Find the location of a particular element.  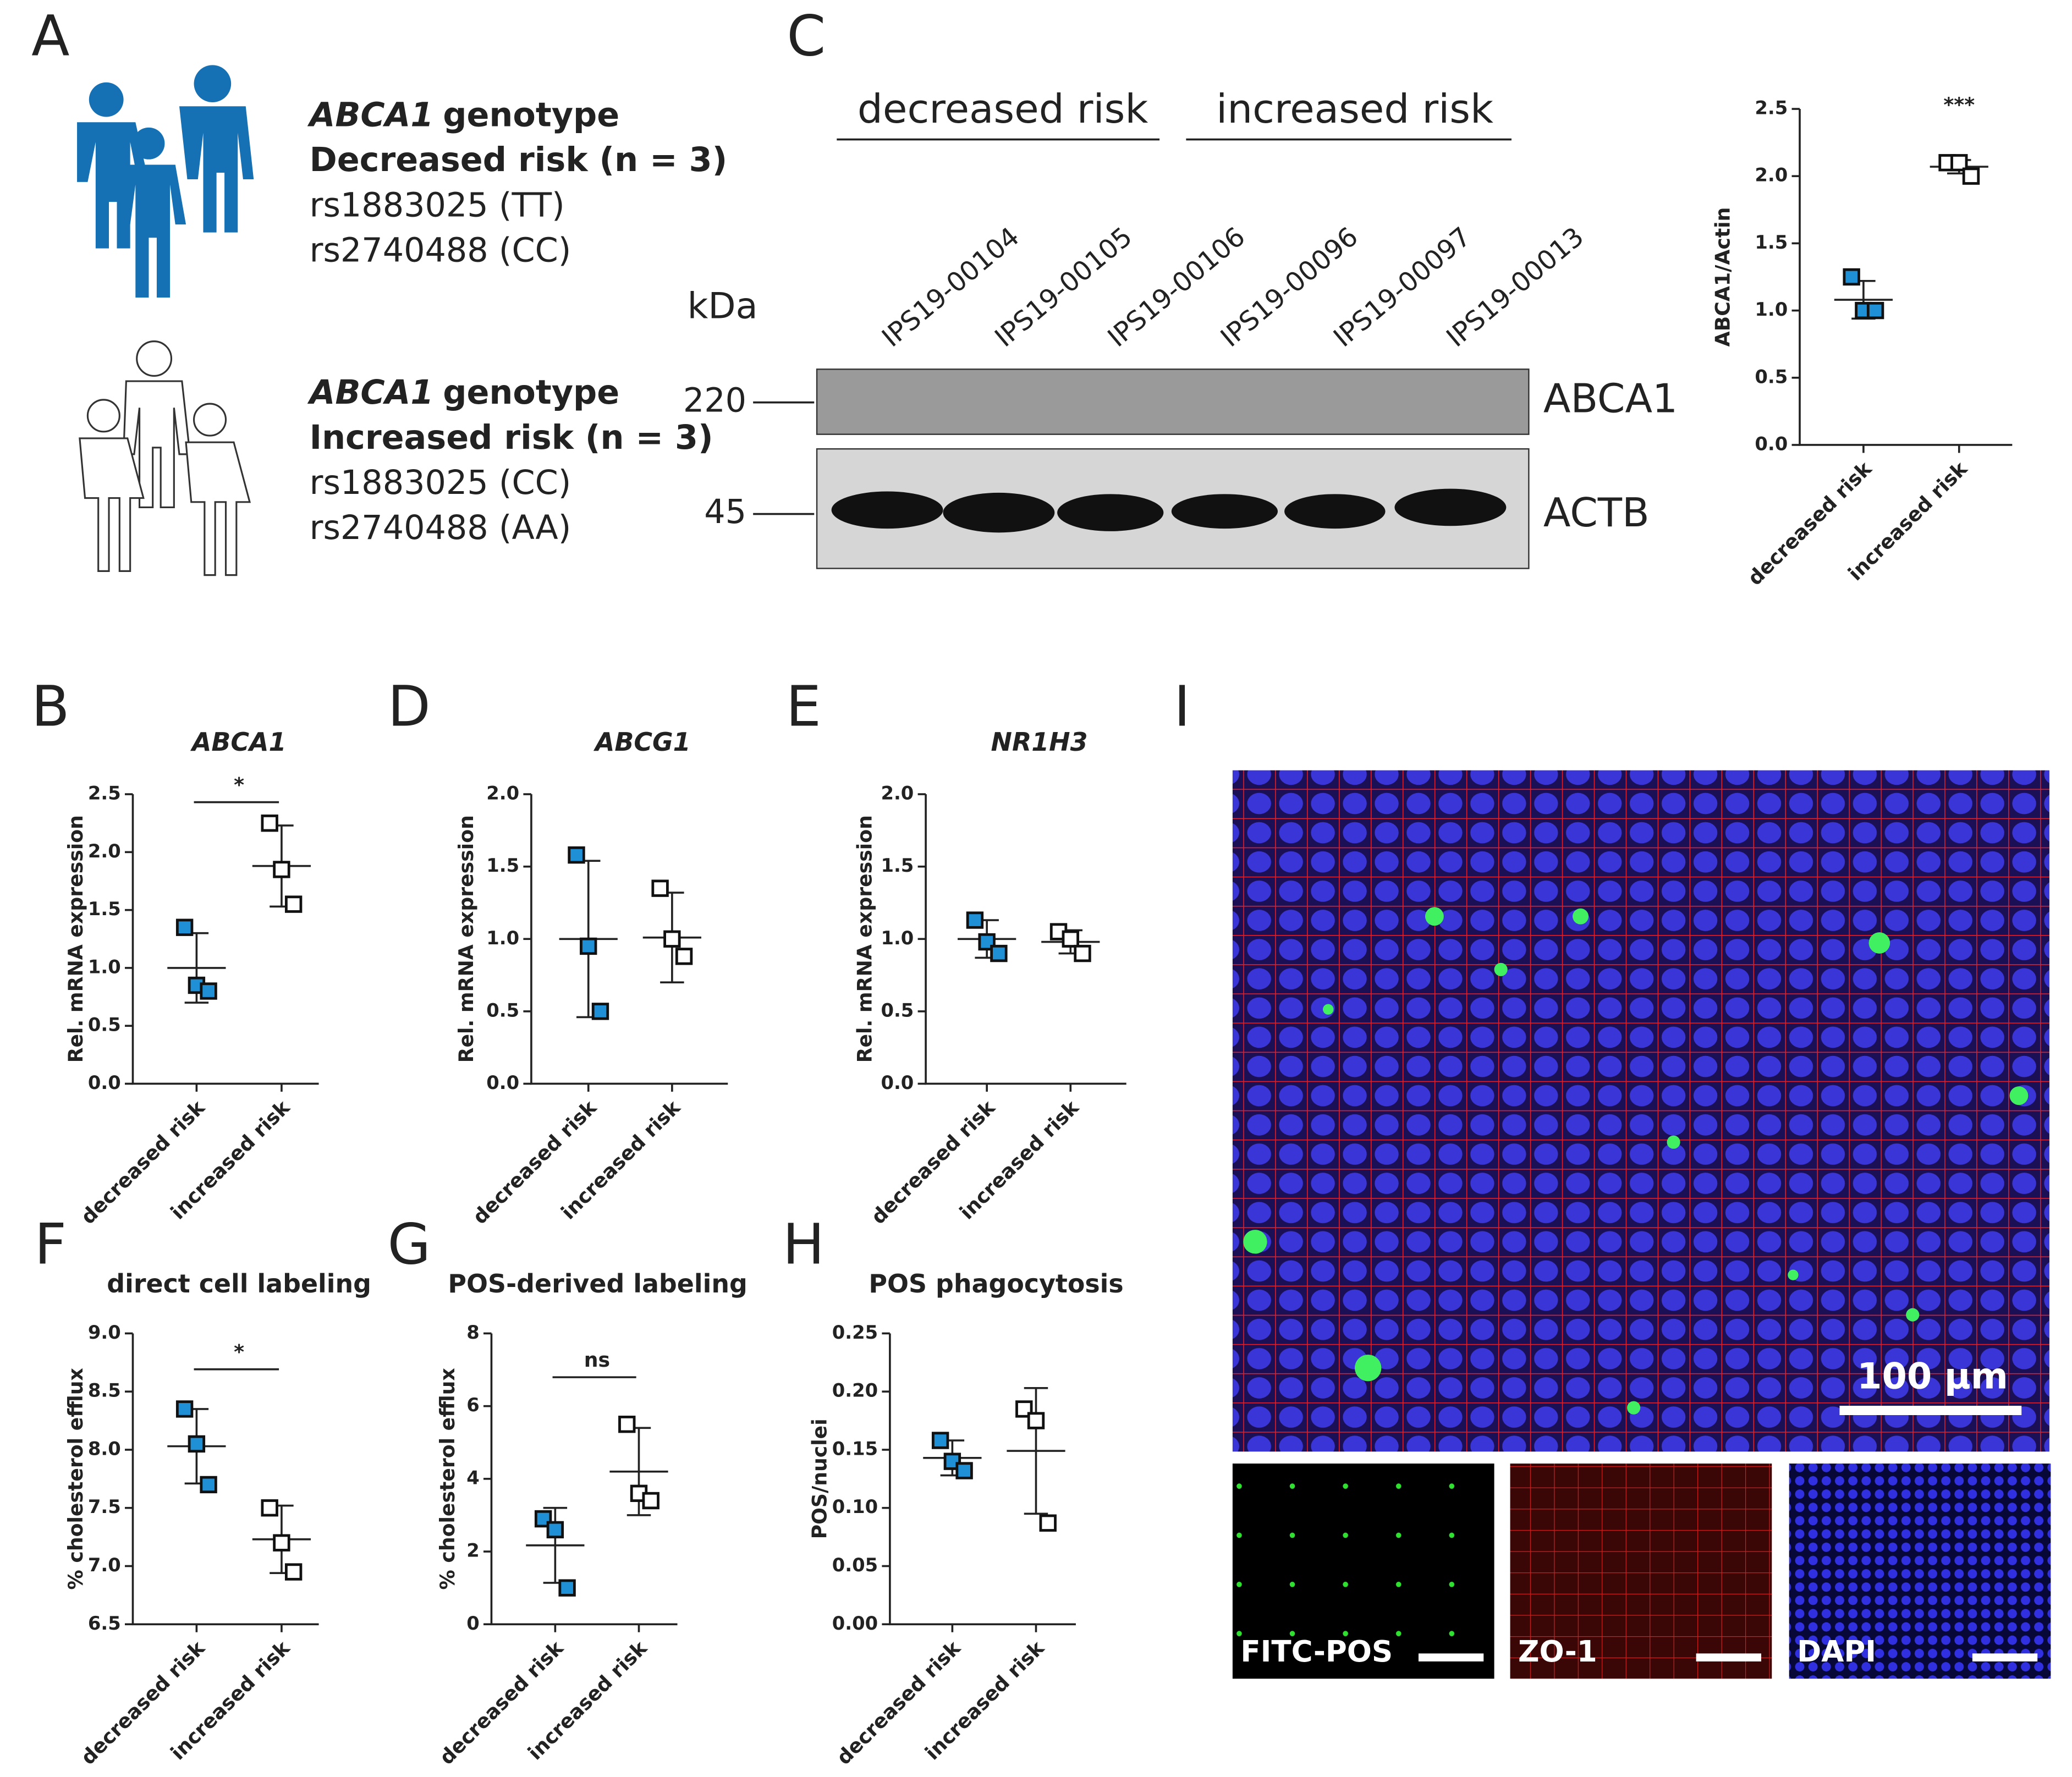

genotype-line: rs1883025 (CC) is located at coordinates (440, 483).